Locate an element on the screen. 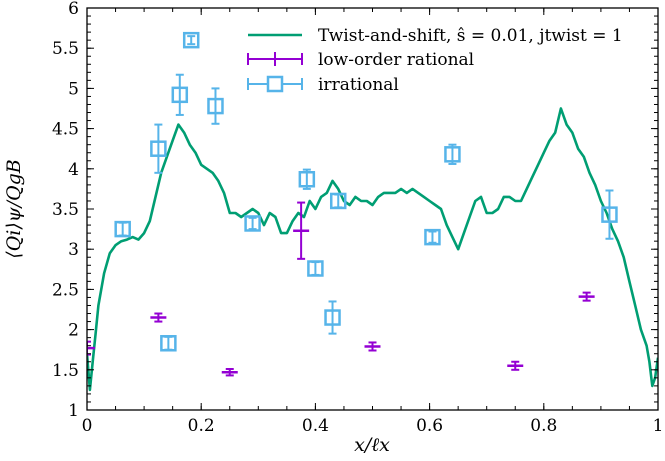  y-tick-label: 4 is located at coordinates (73, 170).